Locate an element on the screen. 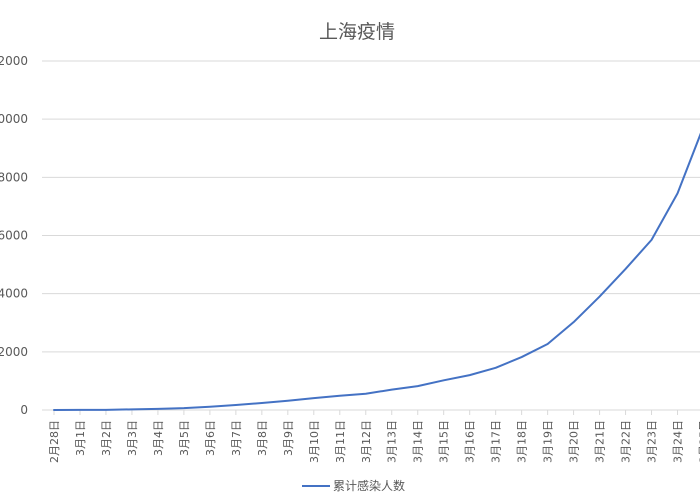 The width and height of the screenshot is (700, 500). x-tick-label: 3月11日 is located at coordinates (340, 441).